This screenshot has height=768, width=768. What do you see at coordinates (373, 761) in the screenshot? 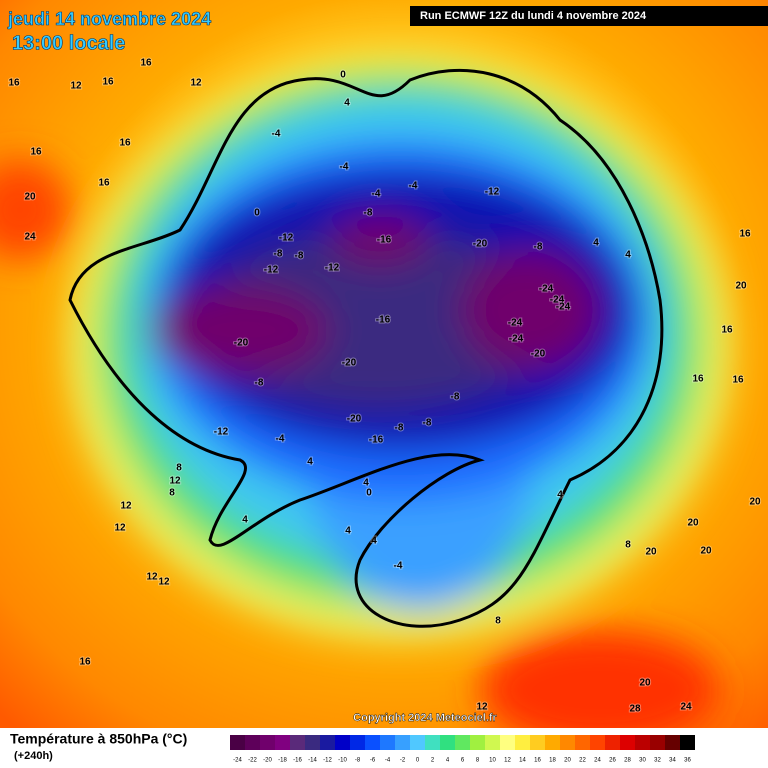
I see `legend-tick-label: -6` at bounding box center [373, 761].